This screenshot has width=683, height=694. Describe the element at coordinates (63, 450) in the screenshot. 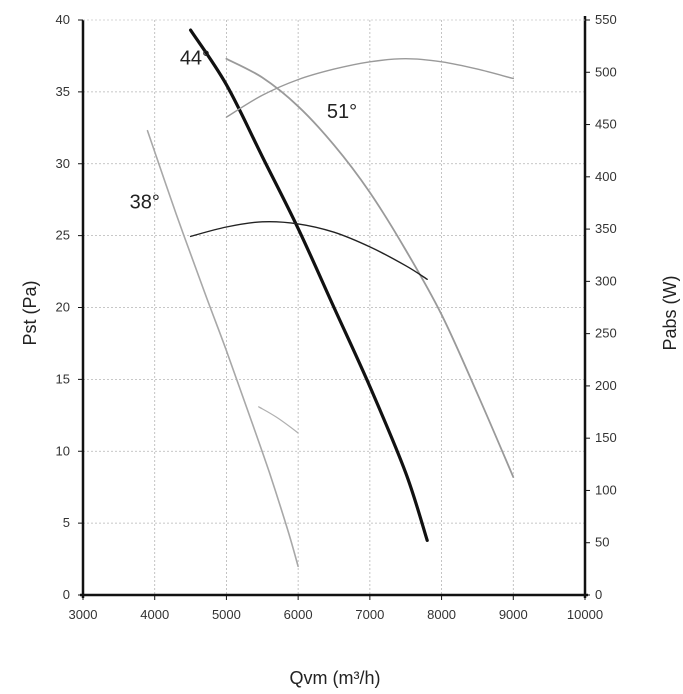

I see `y-tick-label: 10` at that location.